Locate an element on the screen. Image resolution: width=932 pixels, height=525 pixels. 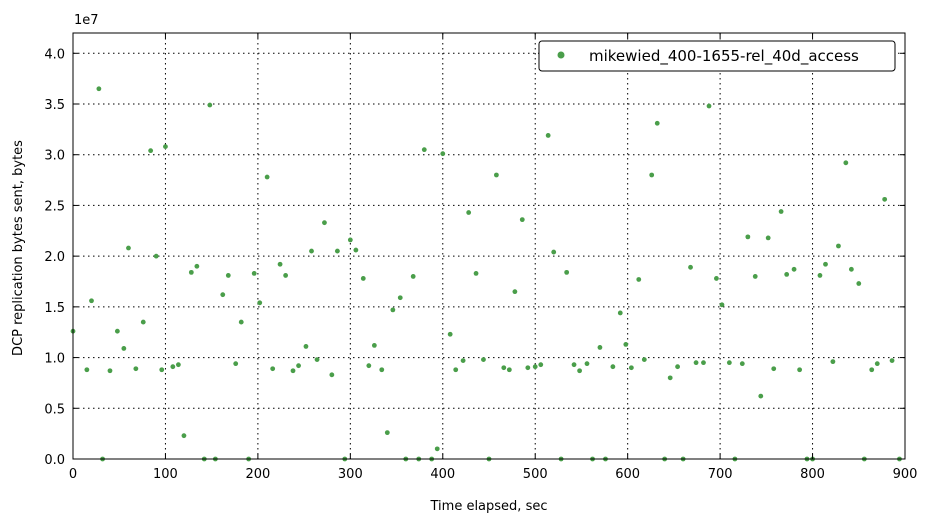
y-tick-label: 1.0 is located at coordinates (54, 359).